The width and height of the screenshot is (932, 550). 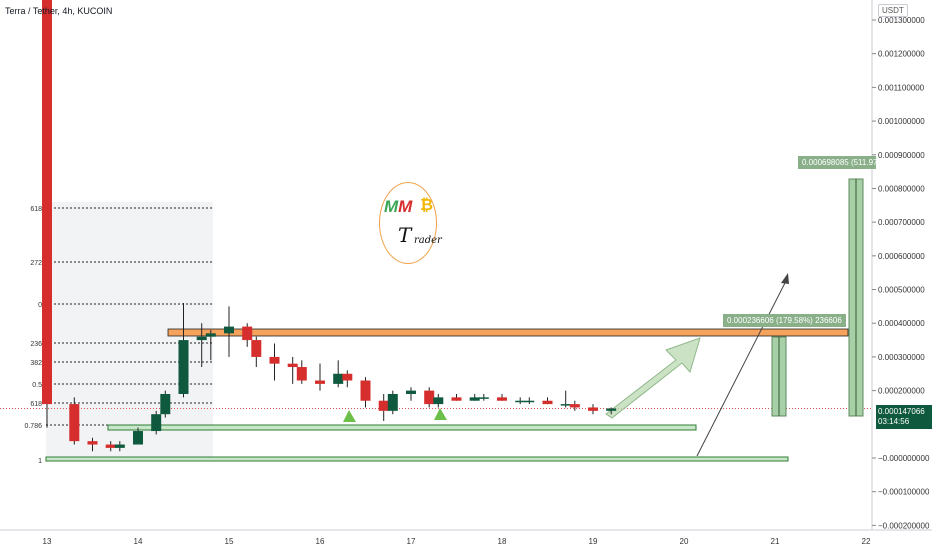 I want to click on price-tick-label: −0.000200000, so click(x=904, y=525).